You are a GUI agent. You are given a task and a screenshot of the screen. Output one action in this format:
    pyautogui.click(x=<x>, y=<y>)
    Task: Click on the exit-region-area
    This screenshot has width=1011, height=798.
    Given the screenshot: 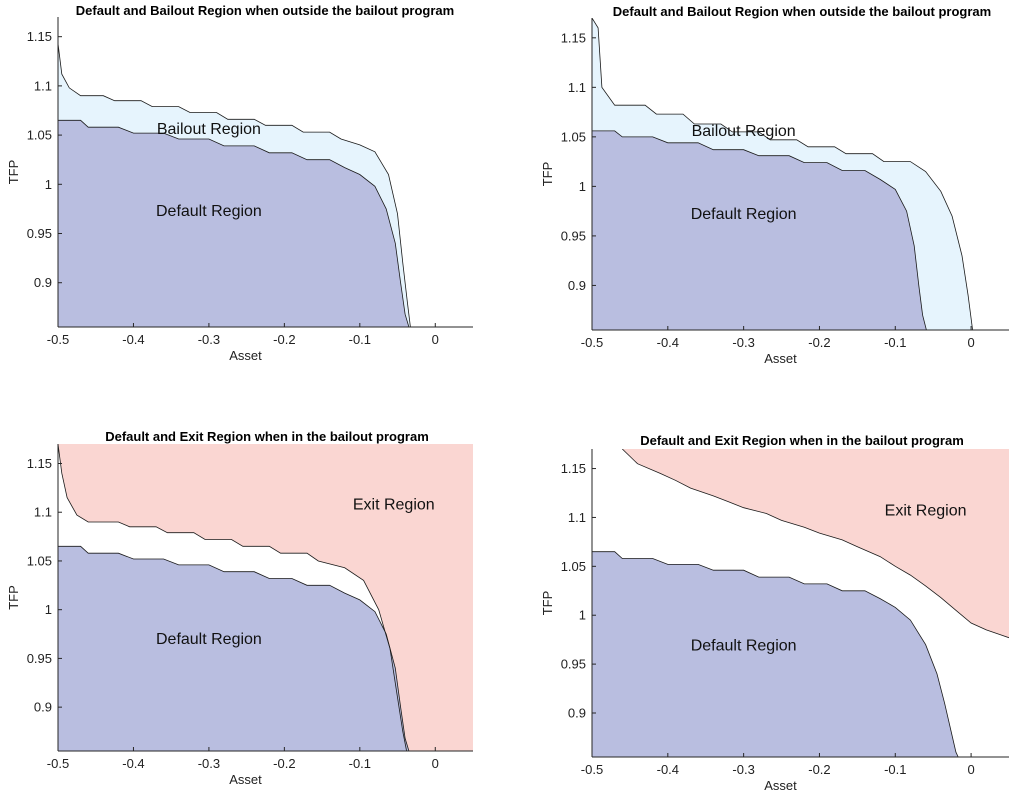 What is the action you would take?
    pyautogui.click(x=815, y=543)
    